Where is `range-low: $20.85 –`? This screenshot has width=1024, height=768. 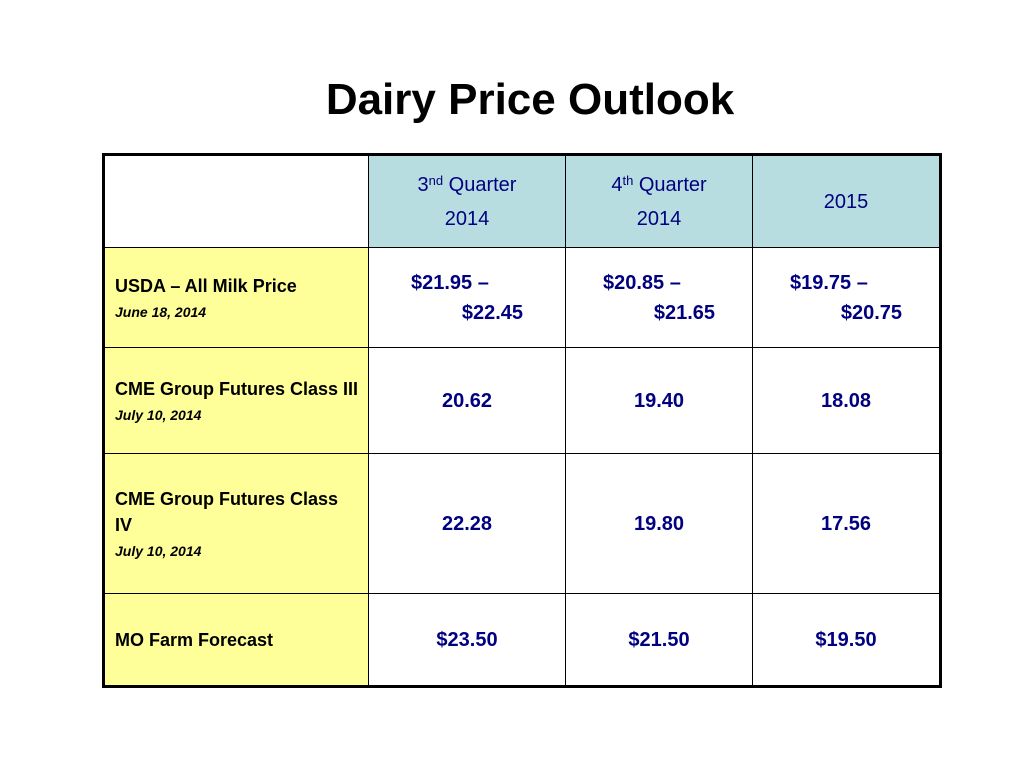 range-low: $20.85 – is located at coordinates (642, 282).